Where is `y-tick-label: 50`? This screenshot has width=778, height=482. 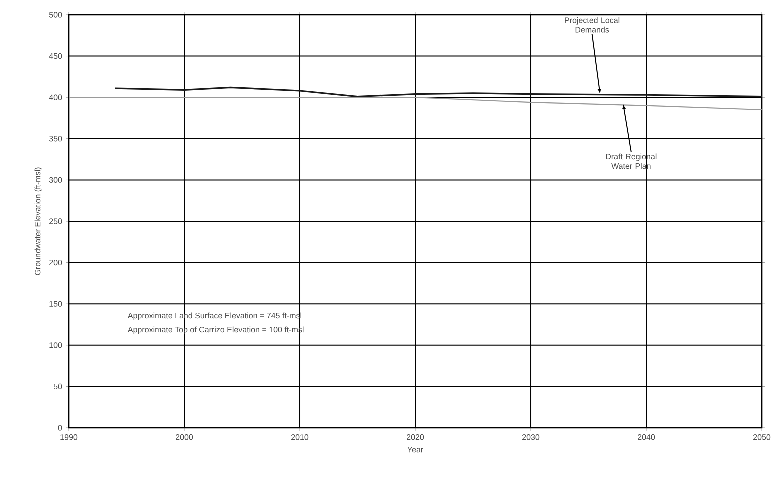
y-tick-label: 50 is located at coordinates (58, 387).